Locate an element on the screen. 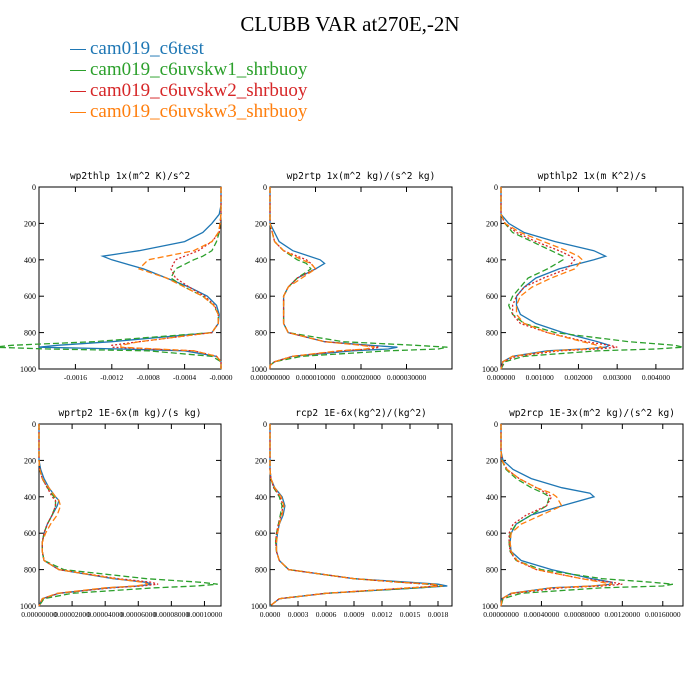 Image resolution: width=700 pixels, height=700 pixels. legend-item-uvskw1: cam019_c6uvskw1_shrbuoy is located at coordinates (188, 69).